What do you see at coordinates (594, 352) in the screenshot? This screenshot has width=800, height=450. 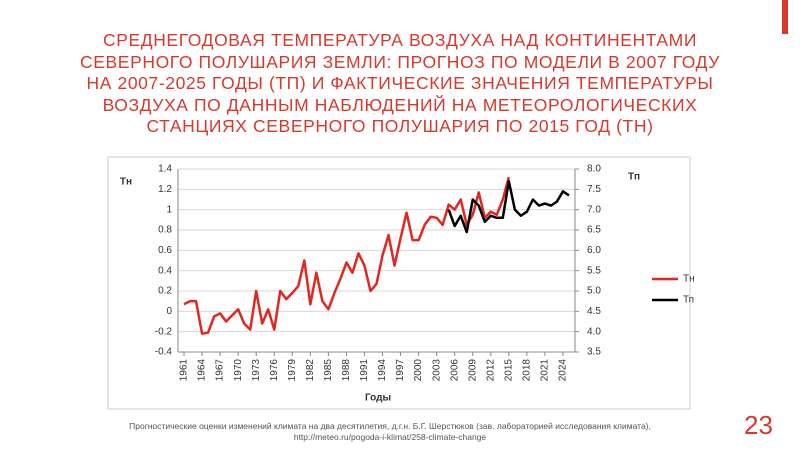 I see `y2-tick-label: 3.5` at bounding box center [594, 352].